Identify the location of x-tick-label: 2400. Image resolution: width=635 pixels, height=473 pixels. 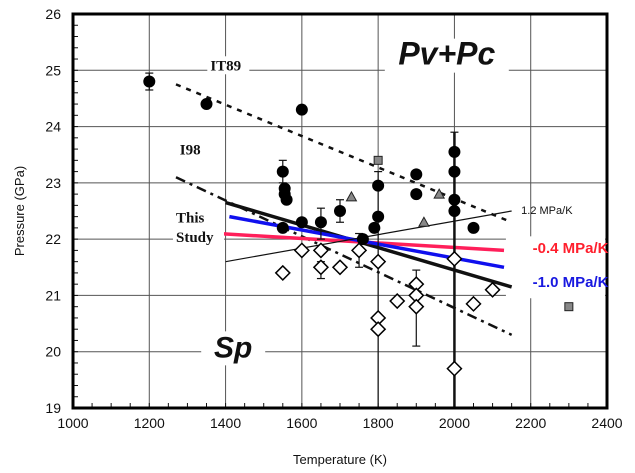
(606, 423).